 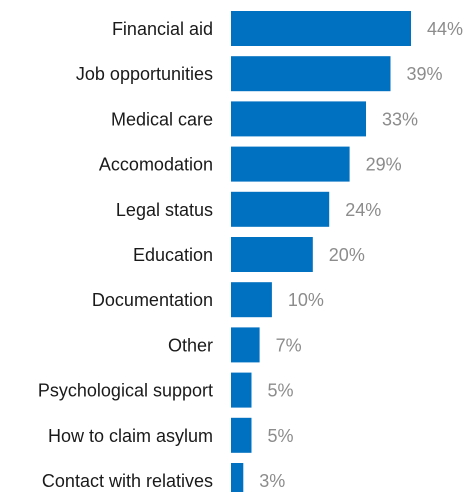 I want to click on value-label-7: 10%, so click(x=306, y=300).